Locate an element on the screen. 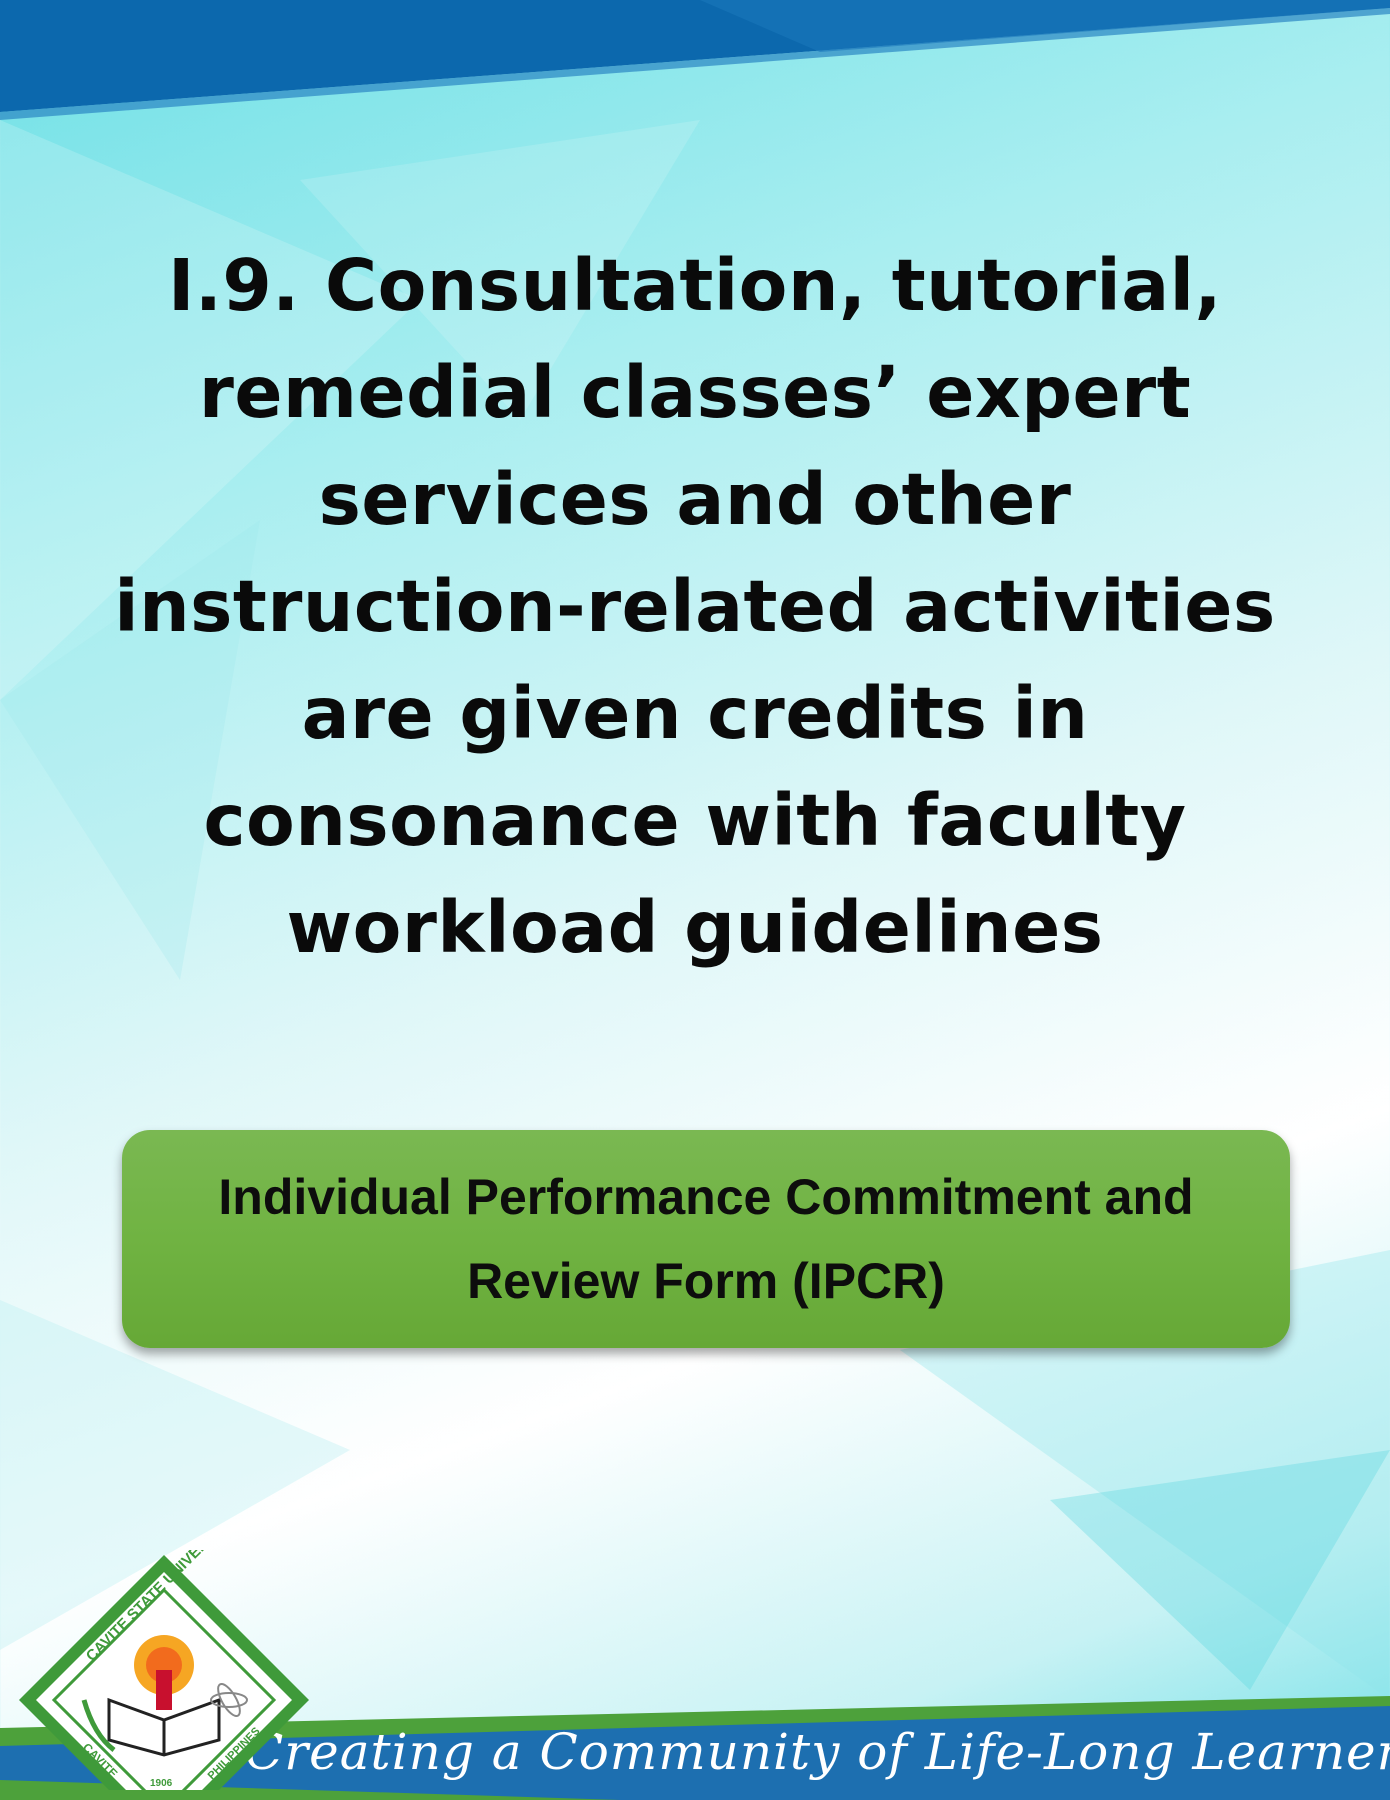 The height and width of the screenshot is (1800, 1390). svg-text: 1906 is located at coordinates (161, 1783).